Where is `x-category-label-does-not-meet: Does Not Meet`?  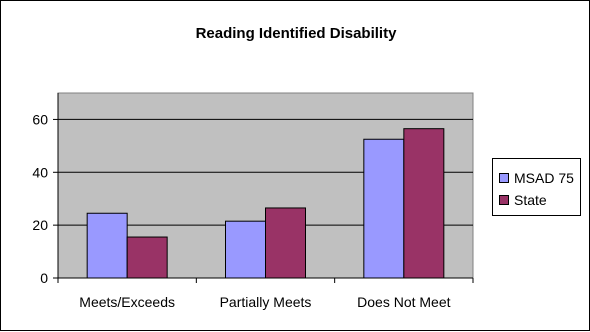 x-category-label-does-not-meet: Does Not Meet is located at coordinates (403, 302).